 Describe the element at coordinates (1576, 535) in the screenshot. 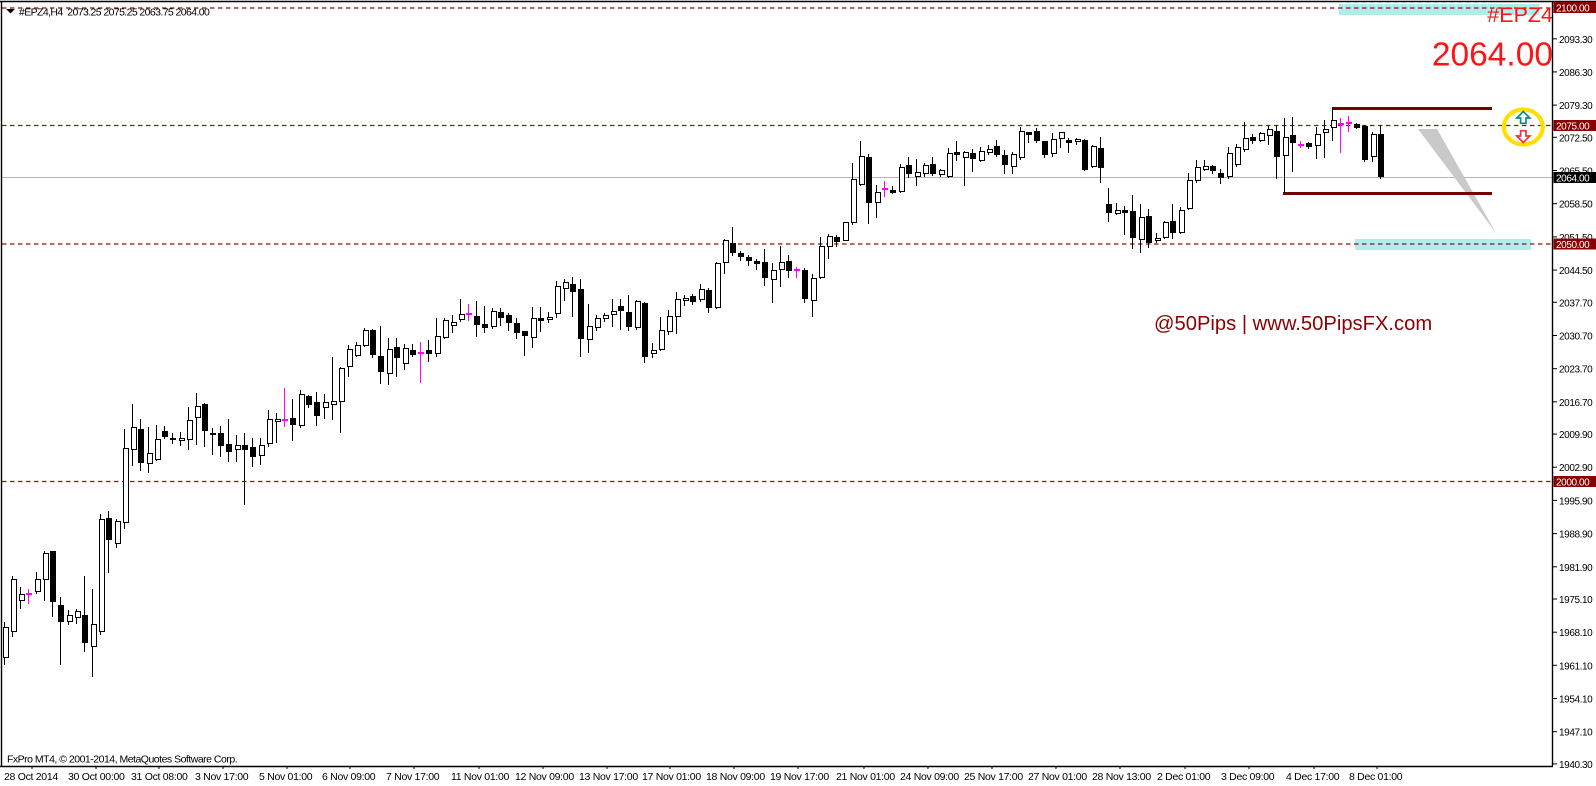

I see `svg-text: 1988.90` at that location.